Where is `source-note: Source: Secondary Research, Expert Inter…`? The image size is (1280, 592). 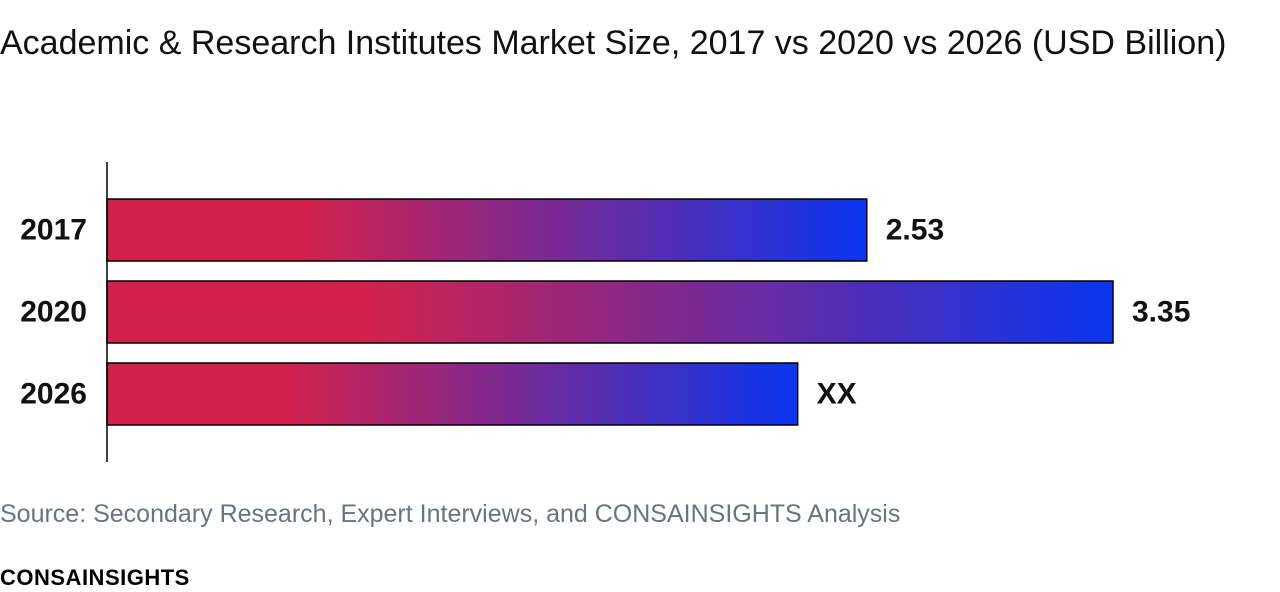
source-note: Source: Secondary Research, Expert Inter… is located at coordinates (450, 514).